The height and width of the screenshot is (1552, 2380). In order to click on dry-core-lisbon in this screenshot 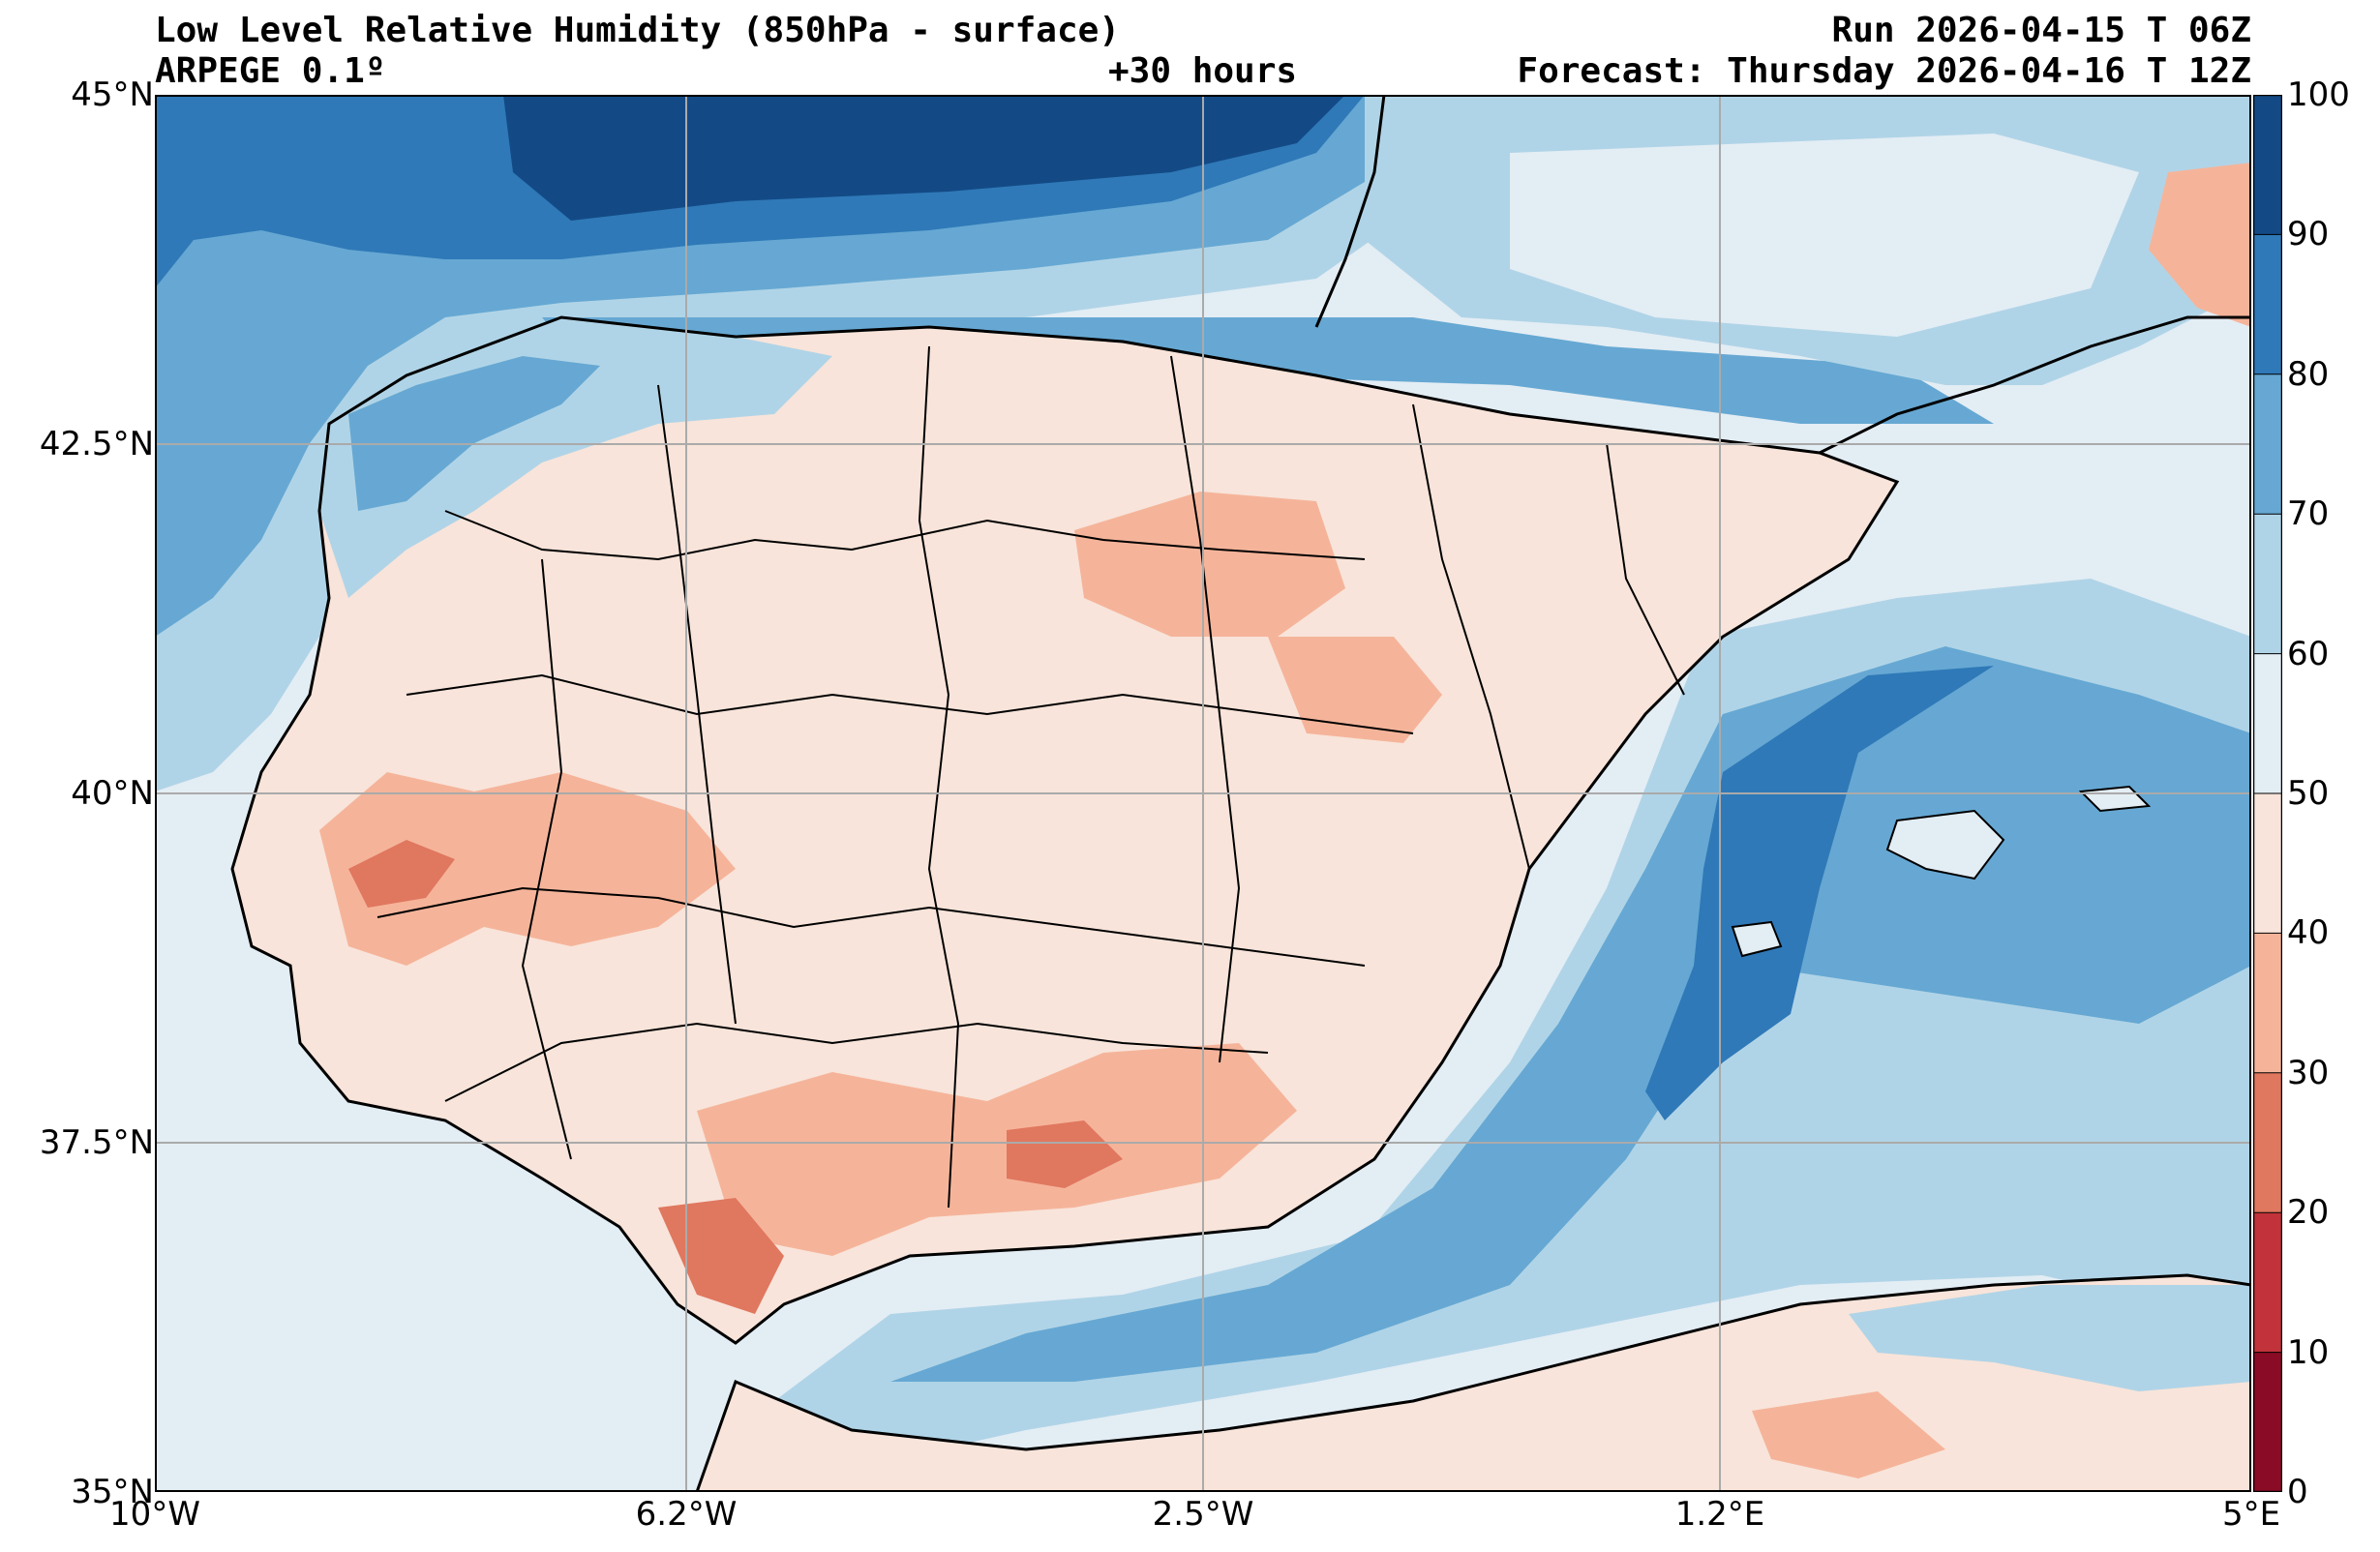, I will do `click(402, 874)`.